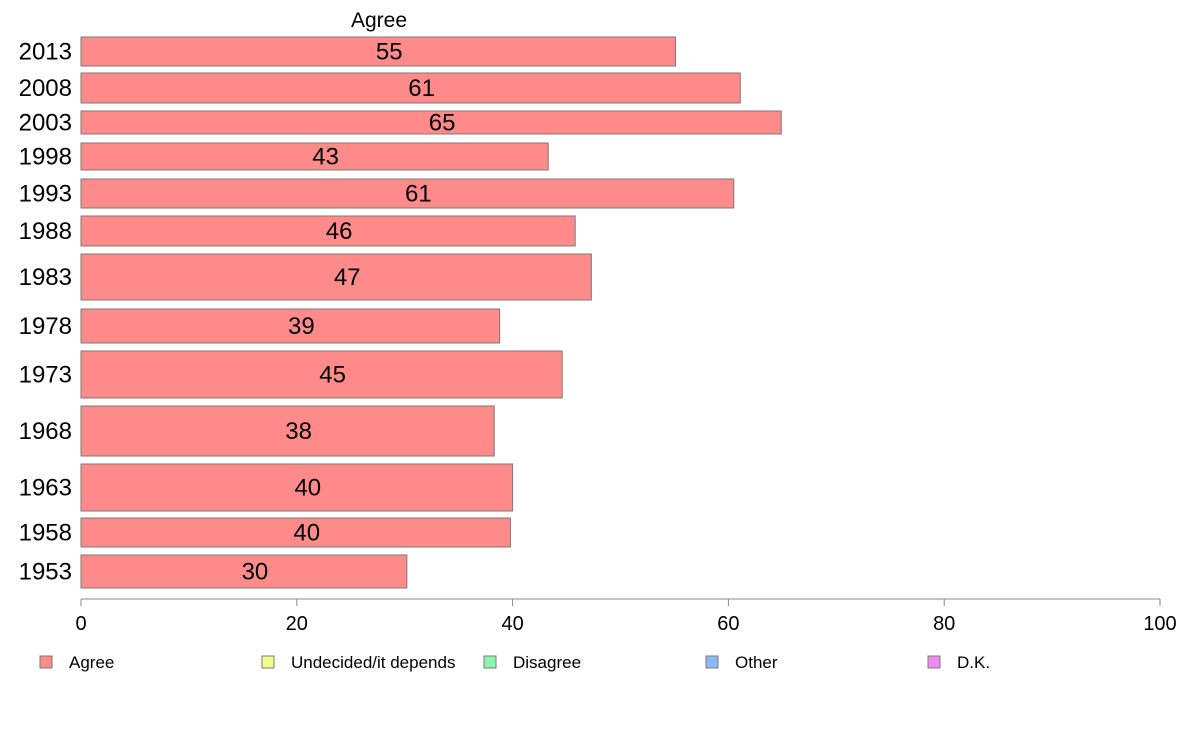 The height and width of the screenshot is (736, 1188). I want to click on category-label-1978: 1978, so click(45, 326).